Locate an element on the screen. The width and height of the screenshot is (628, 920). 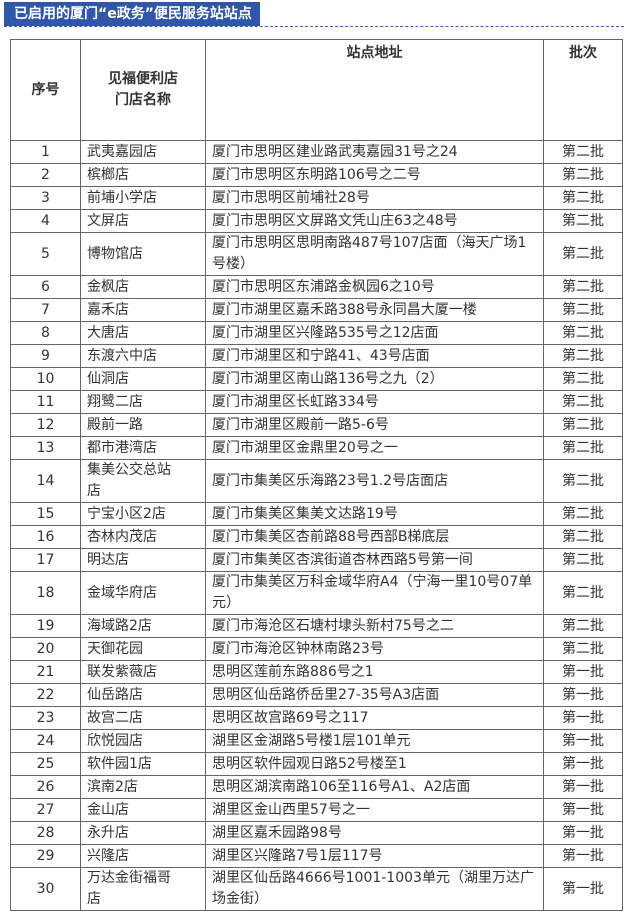
table-row: 21 联发紫薇店 思明区莲前东路886号之1 第一批 is located at coordinates (316, 672).